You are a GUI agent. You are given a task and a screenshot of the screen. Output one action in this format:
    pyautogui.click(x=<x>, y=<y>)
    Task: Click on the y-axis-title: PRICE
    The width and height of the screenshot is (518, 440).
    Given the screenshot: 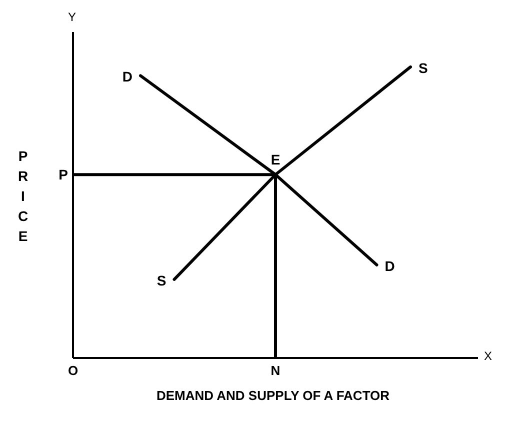 What is the action you would take?
    pyautogui.click(x=23, y=198)
    